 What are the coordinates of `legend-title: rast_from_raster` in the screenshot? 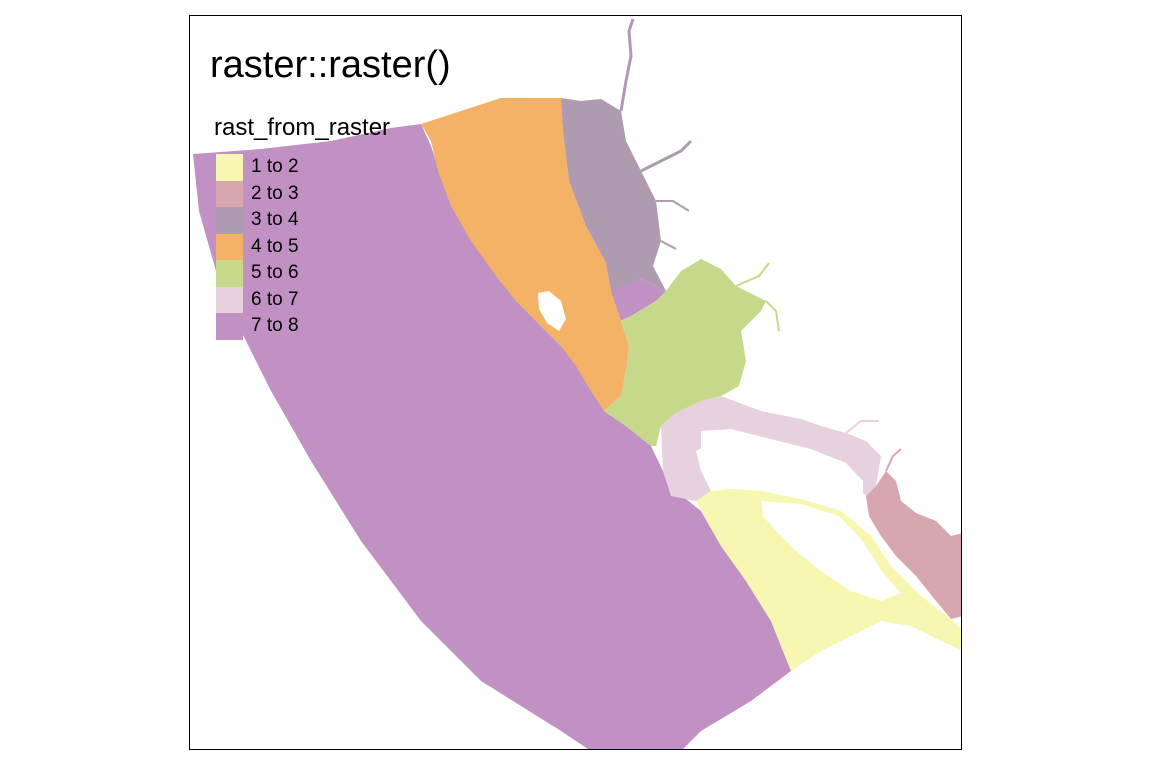 It's located at (302, 127).